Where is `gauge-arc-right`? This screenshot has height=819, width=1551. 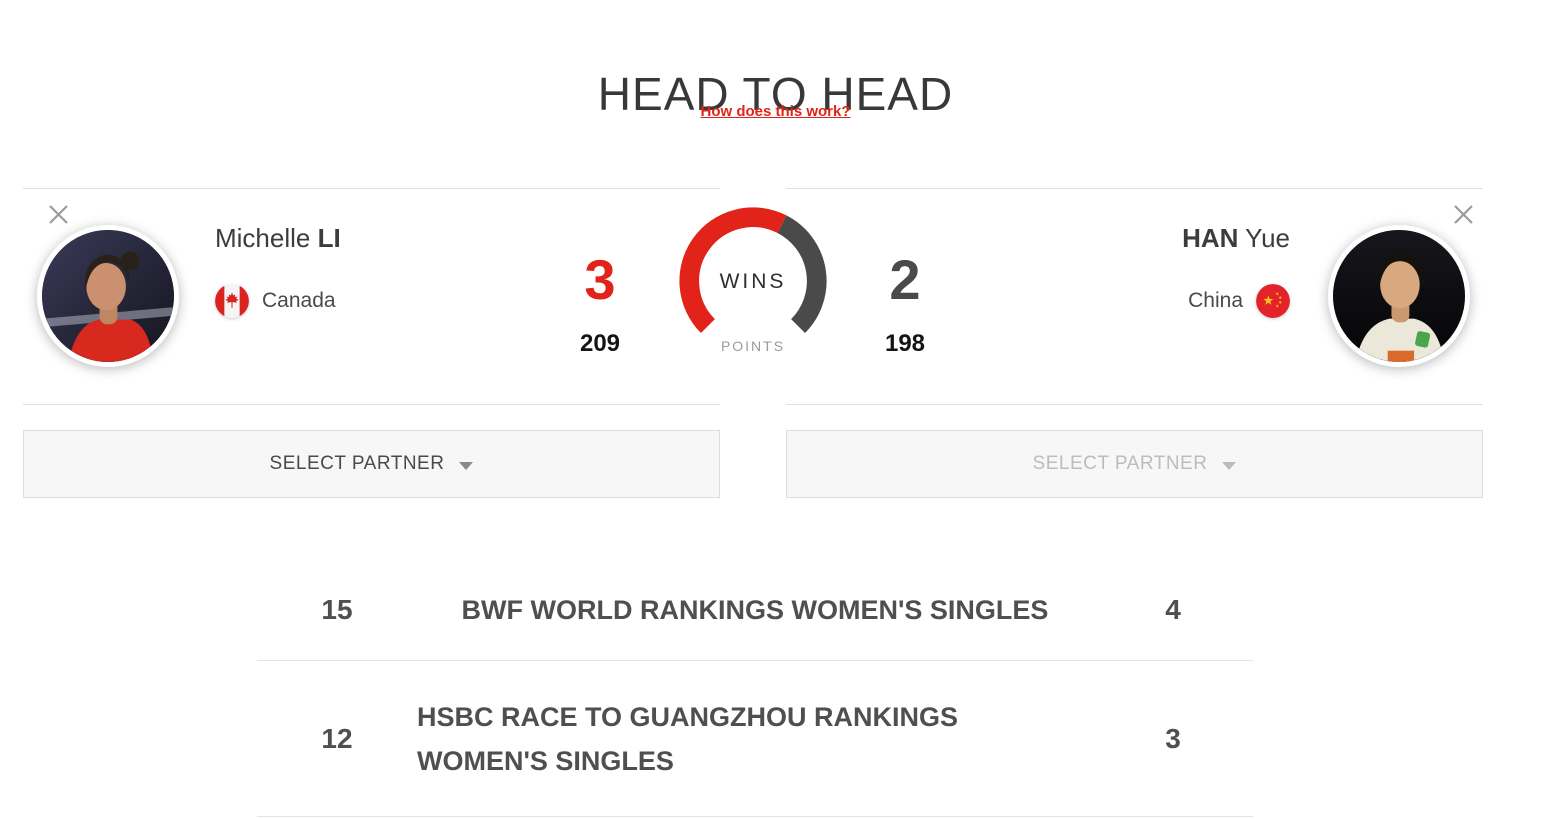 gauge-arc-right is located at coordinates (802, 274).